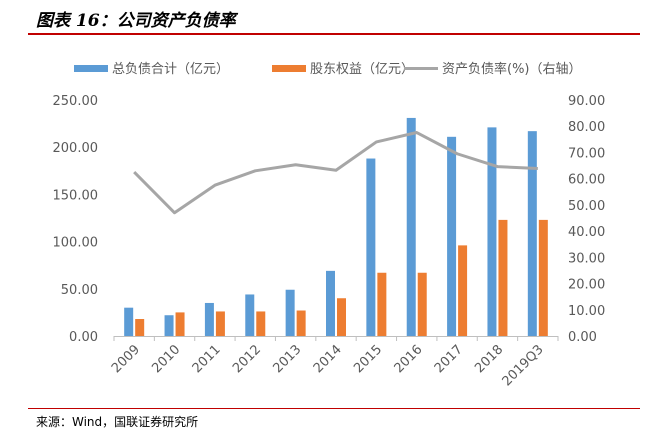 This screenshot has height=432, width=660. Describe the element at coordinates (166, 359) in the screenshot. I see `x-tick-label: 2010` at that location.